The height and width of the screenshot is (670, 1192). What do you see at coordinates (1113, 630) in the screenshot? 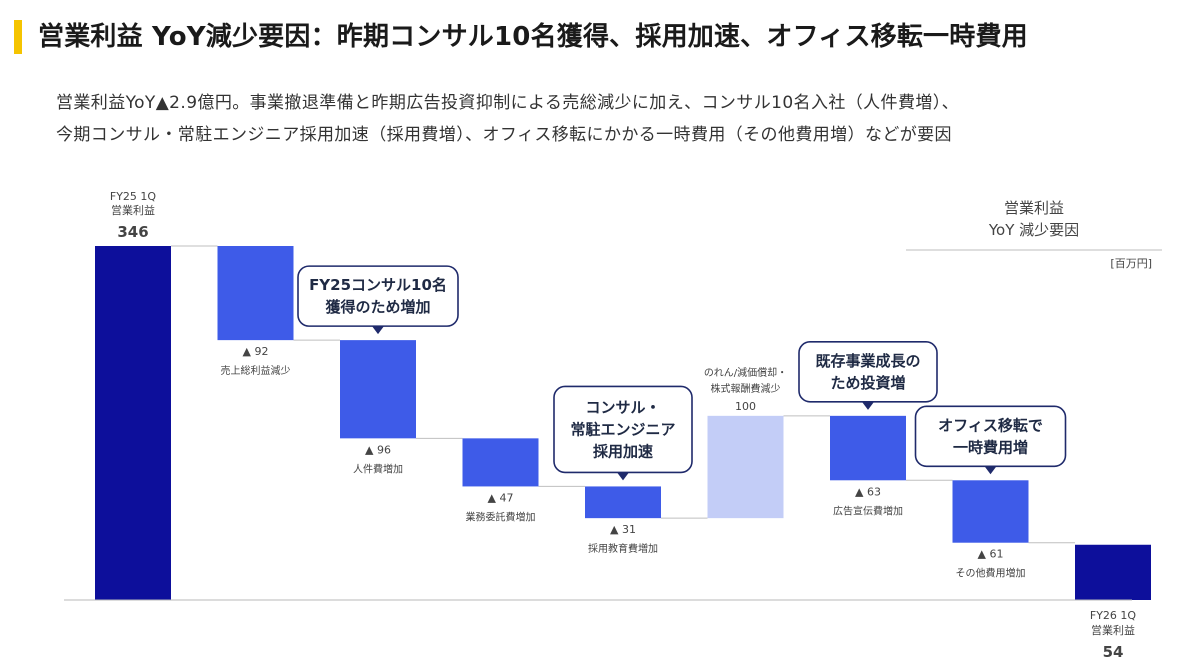
I see `category-label-end-line2: 営業利益` at bounding box center [1113, 630].